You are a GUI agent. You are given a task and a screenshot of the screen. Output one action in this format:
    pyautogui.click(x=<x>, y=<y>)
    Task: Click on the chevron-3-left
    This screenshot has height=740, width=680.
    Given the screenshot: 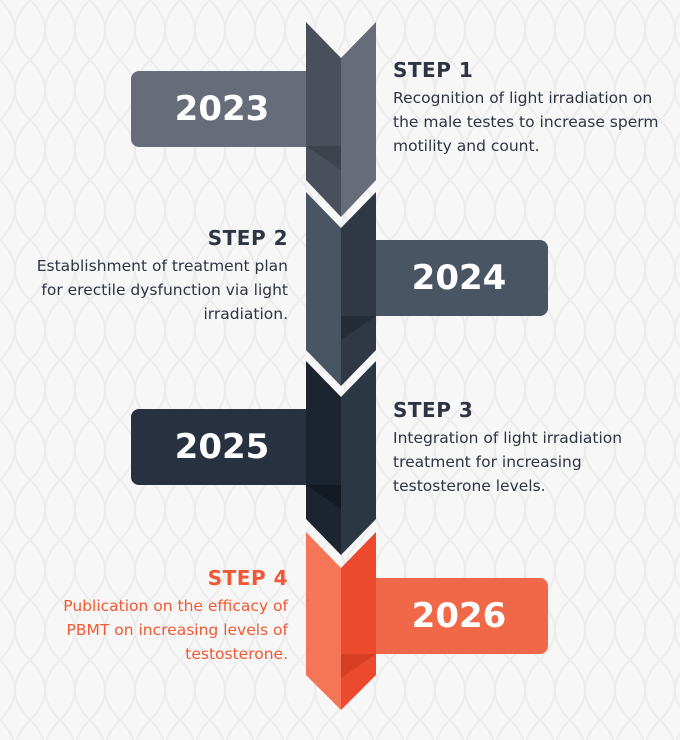 What is the action you would take?
    pyautogui.click(x=323, y=458)
    